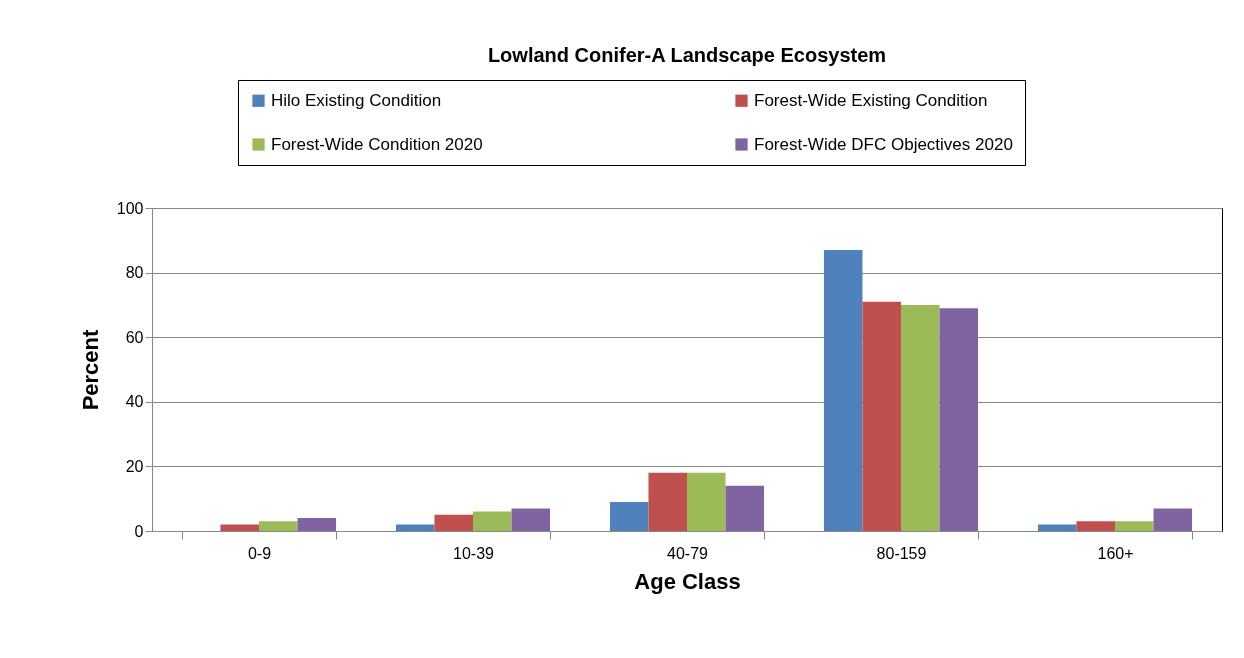 This screenshot has height=658, width=1244. Describe the element at coordinates (688, 553) in the screenshot. I see `x-tick-label: 40-79` at that location.